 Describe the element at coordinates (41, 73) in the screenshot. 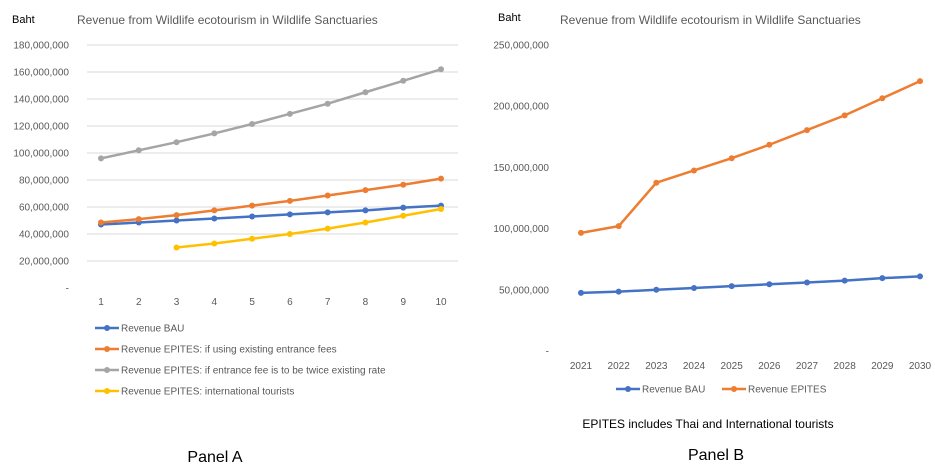

I see `y-tick-label: 160,000,000` at that location.